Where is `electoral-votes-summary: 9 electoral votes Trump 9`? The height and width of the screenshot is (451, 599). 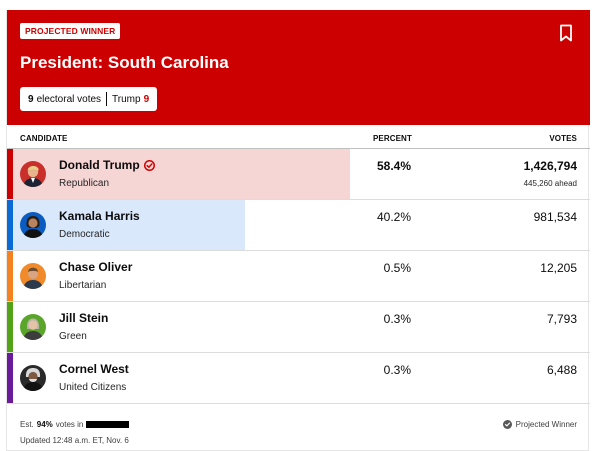
electoral-votes-summary: 9 electoral votes Trump 9 is located at coordinates (89, 99).